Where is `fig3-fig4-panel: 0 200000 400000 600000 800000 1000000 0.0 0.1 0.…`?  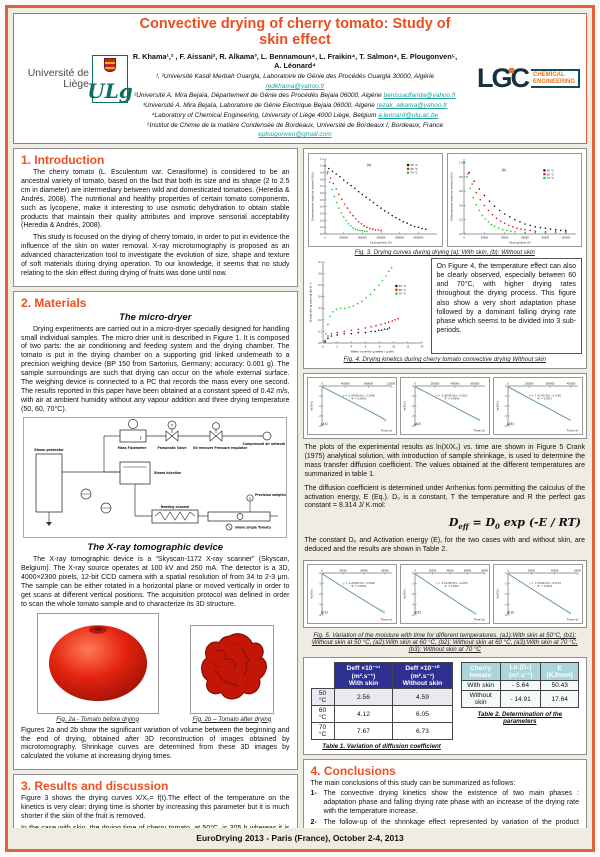
fig3-fig4-panel: 0 200000 400000 600000 800000 1000000 0.0 0.1 0.… is located at coordinates (444, 259).